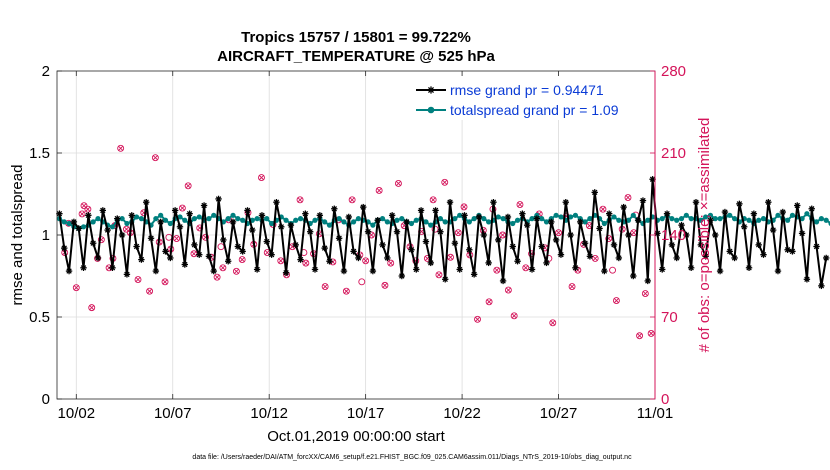 The height and width of the screenshot is (470, 830). Describe the element at coordinates (673, 71) in the screenshot. I see `y-tick-label-right: 280` at that location.